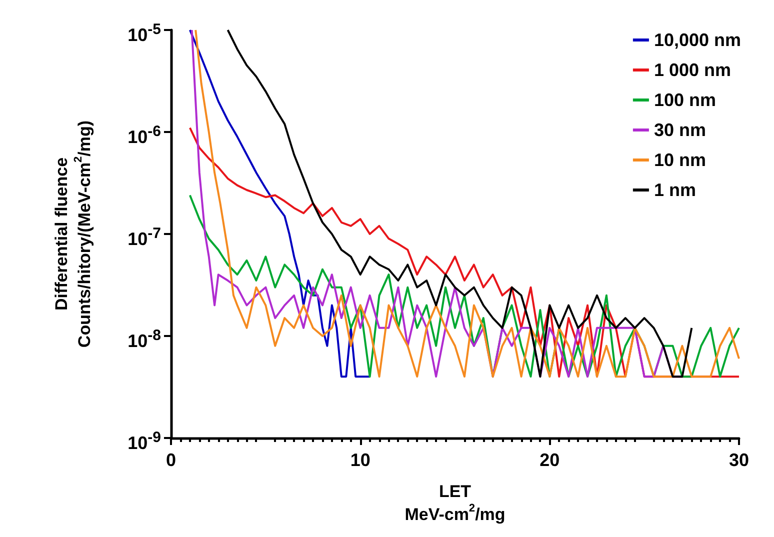 The height and width of the screenshot is (537, 774). I want to click on y-tick-label: 10$^{-7}$, so click(144, 237).